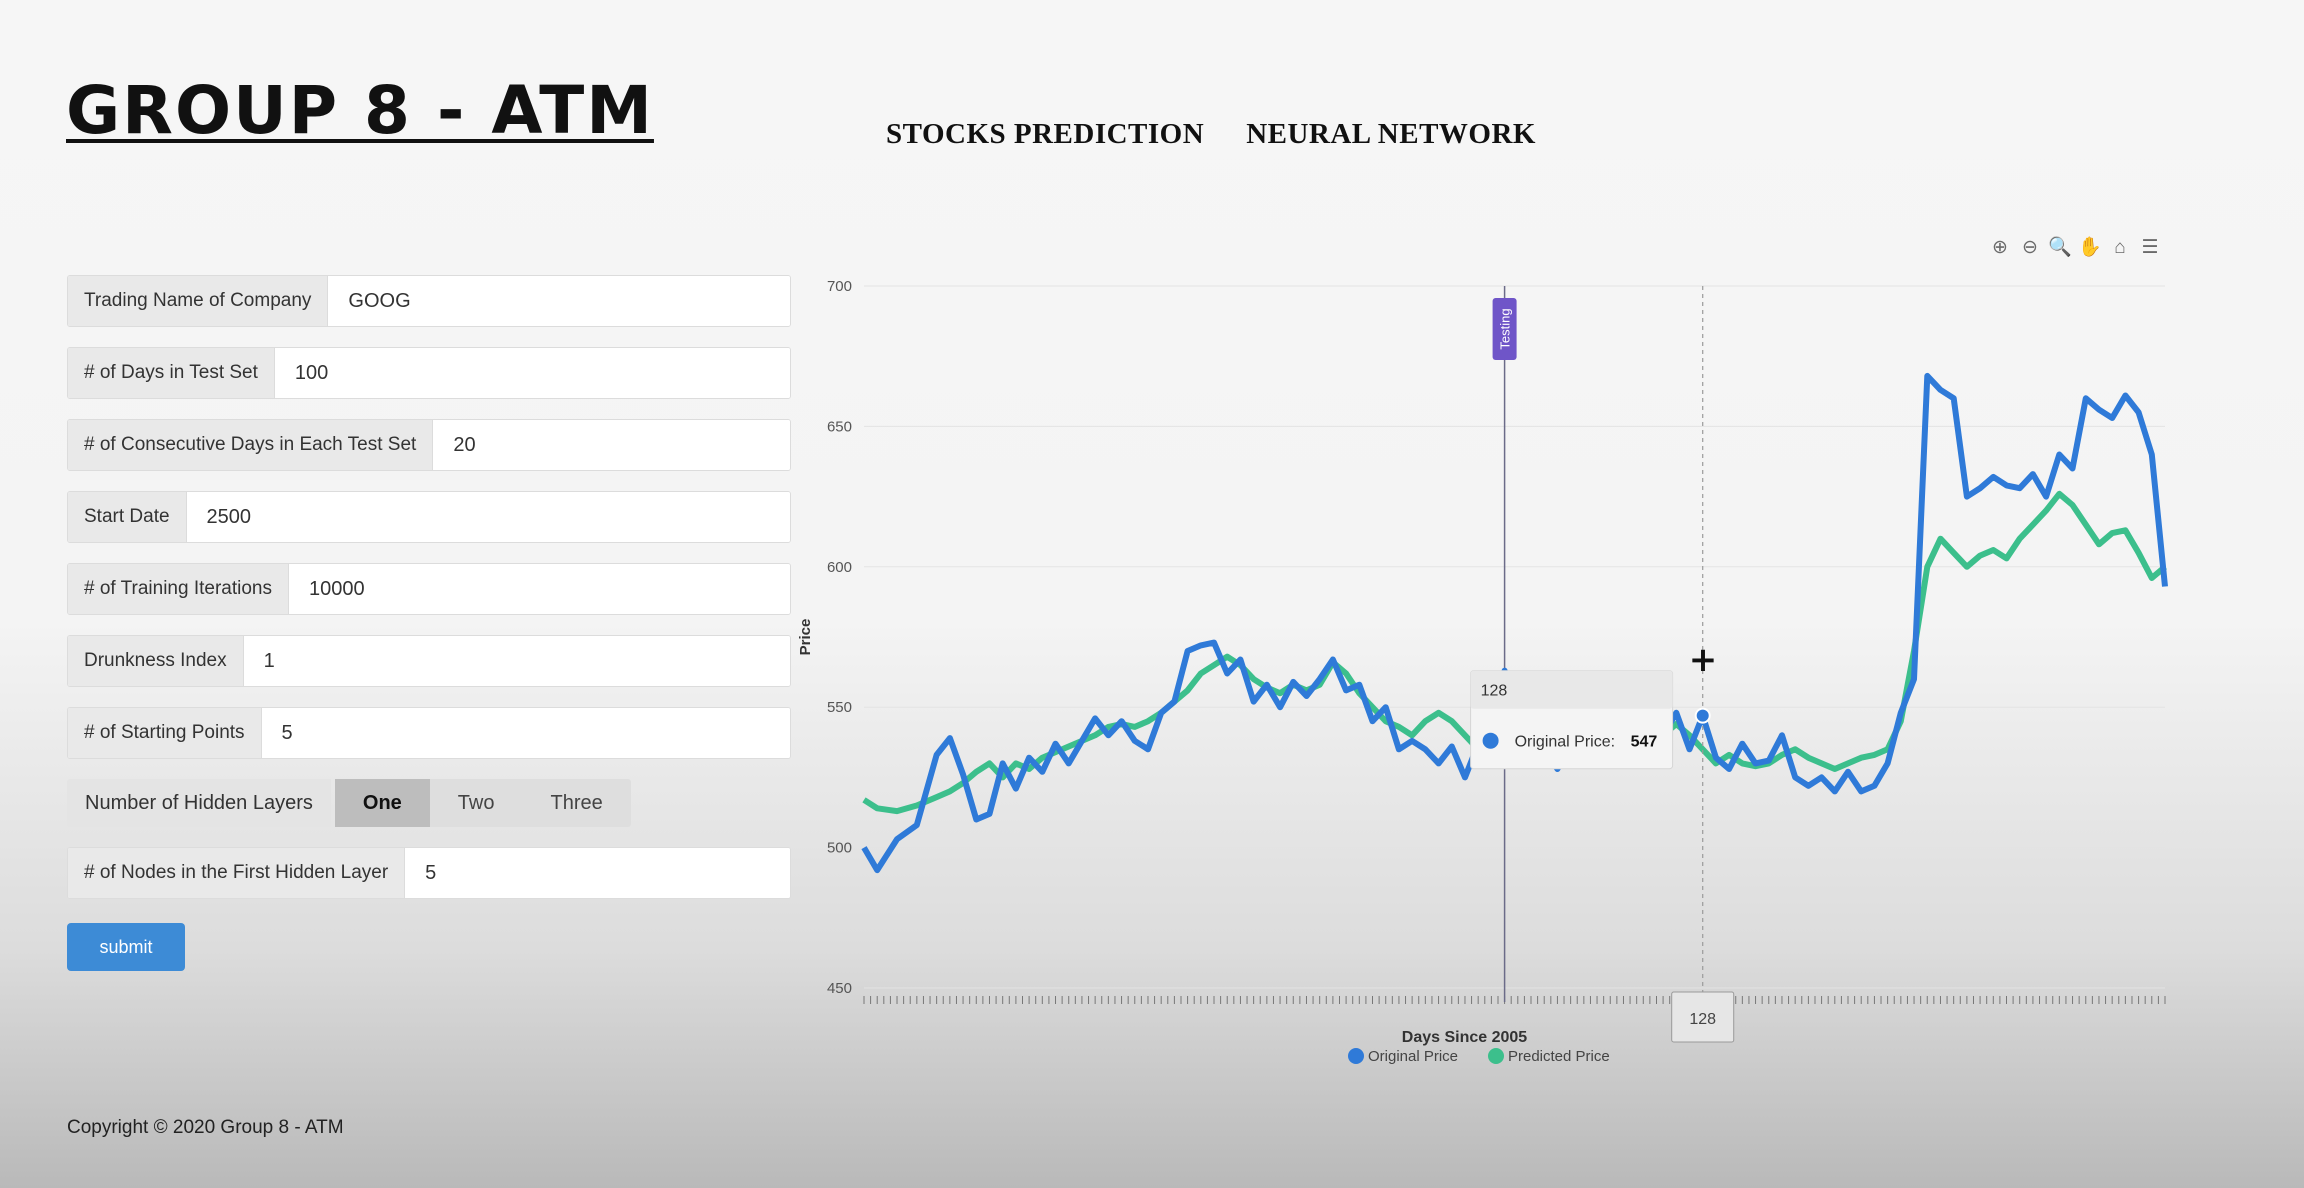 The width and height of the screenshot is (2304, 1188). I want to click on test-days-input, so click(532, 373).